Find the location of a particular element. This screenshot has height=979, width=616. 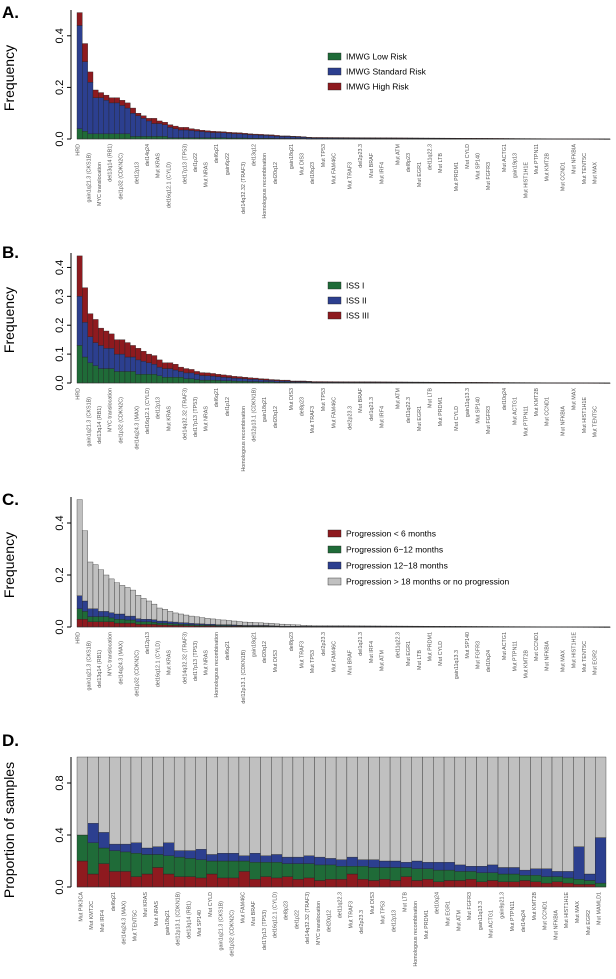

panel-b-category-label: Mut HIST1H1E is located at coordinates (585, 415).